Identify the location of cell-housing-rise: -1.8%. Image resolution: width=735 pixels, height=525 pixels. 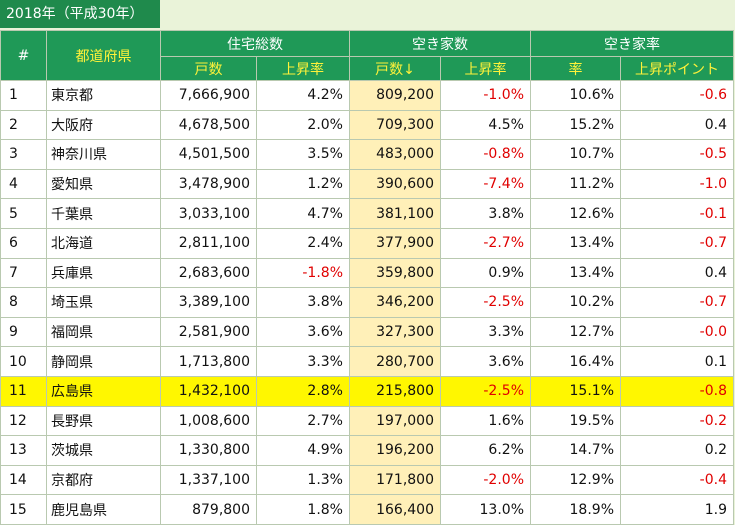
(303, 273).